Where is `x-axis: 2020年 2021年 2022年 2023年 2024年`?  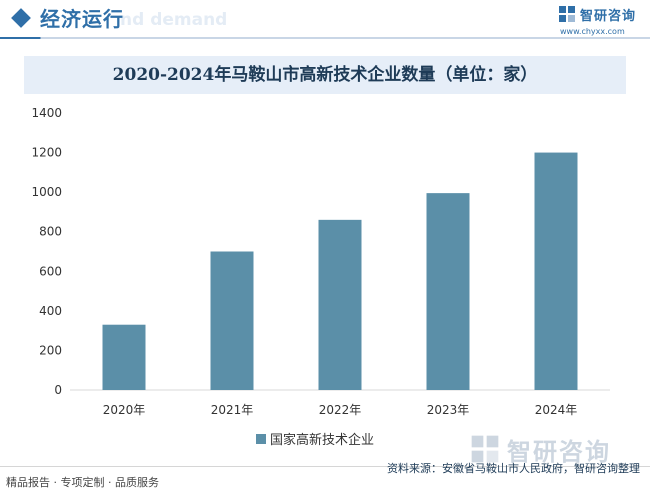
x-axis: 2020年 2021年 2022年 2023年 2024年 is located at coordinates (340, 410).